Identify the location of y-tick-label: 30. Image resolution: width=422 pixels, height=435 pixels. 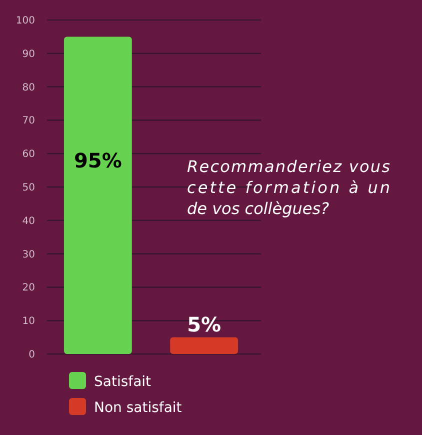
(28, 254).